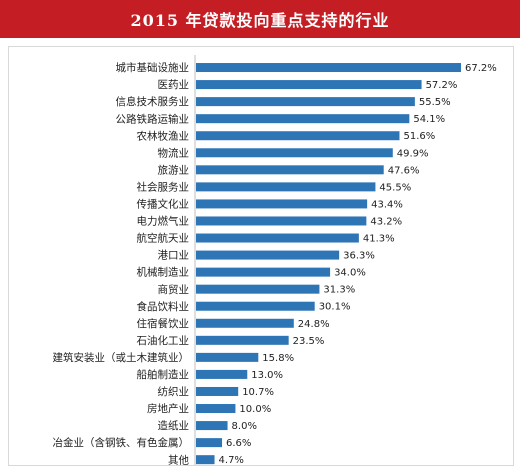  I want to click on category-label: 航空航天业, so click(163, 238).